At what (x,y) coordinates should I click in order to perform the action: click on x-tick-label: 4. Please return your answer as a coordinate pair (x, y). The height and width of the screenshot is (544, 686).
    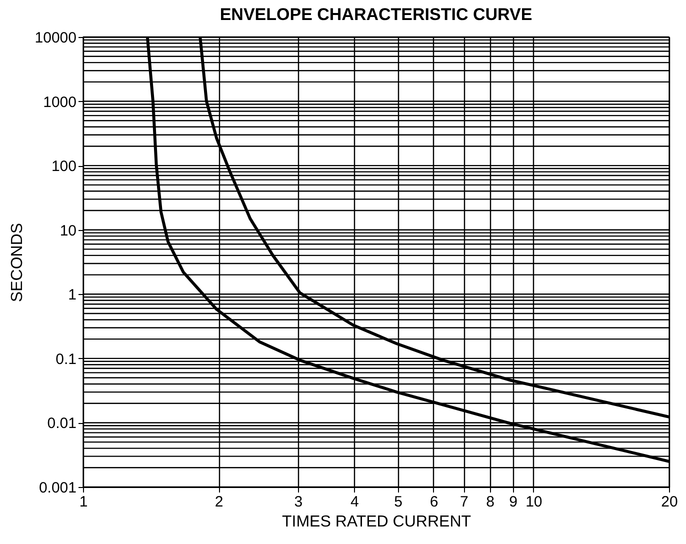
    Looking at the image, I should click on (354, 502).